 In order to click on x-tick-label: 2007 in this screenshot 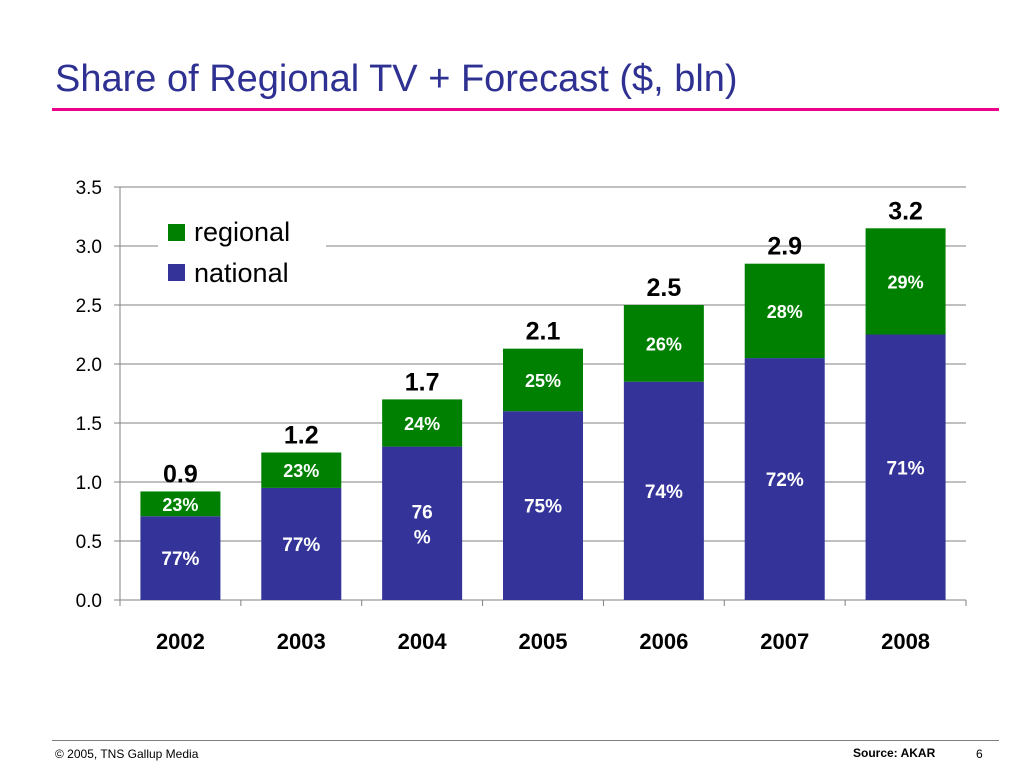, I will do `click(784, 641)`.